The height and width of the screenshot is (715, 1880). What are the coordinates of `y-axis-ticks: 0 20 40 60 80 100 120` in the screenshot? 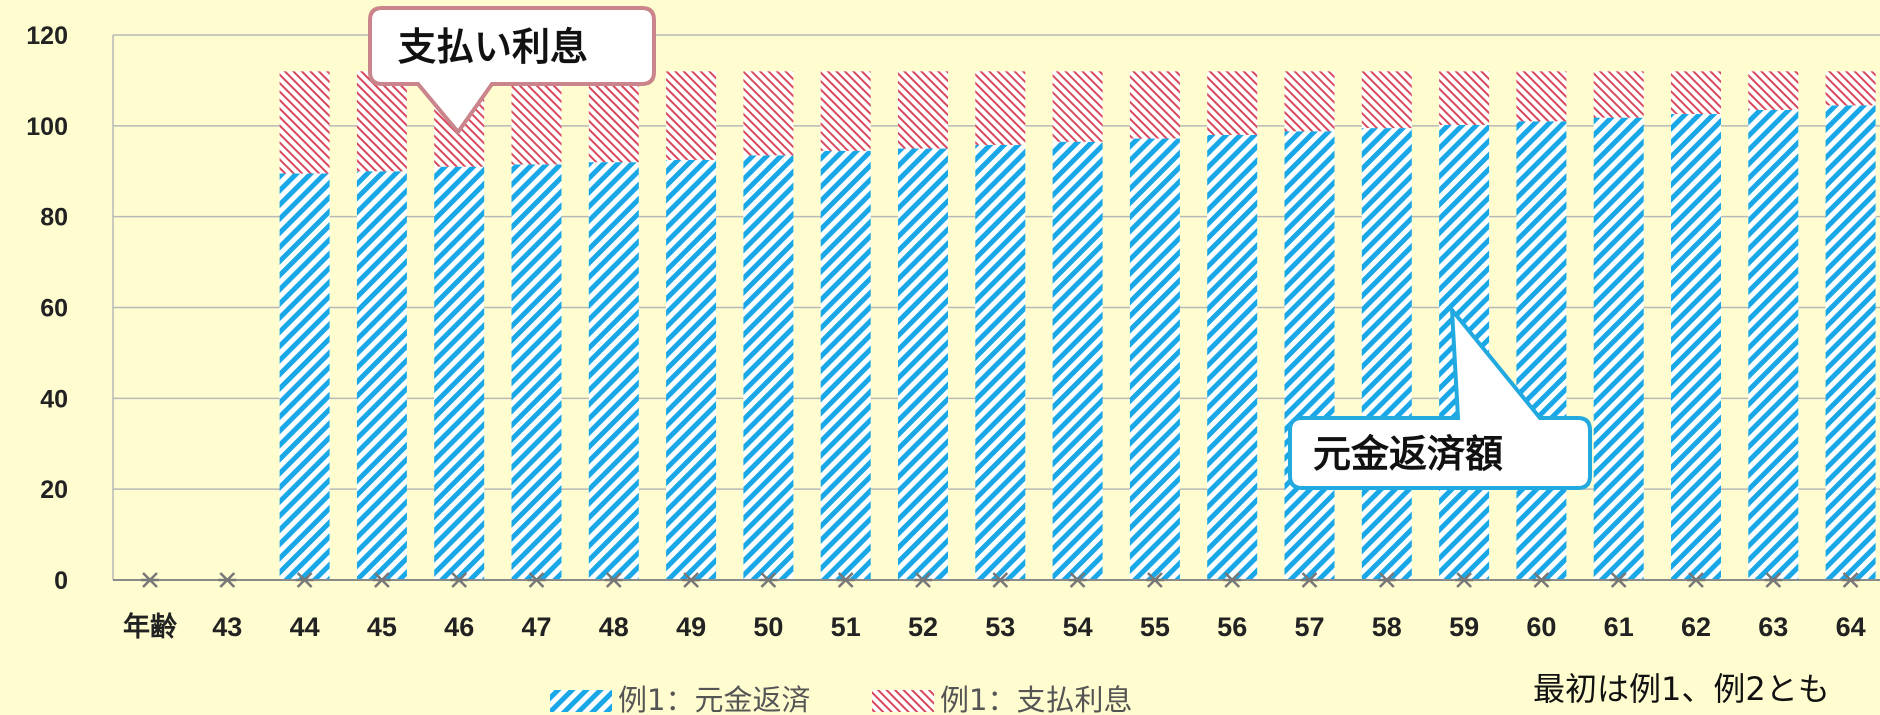 It's located at (47, 308).